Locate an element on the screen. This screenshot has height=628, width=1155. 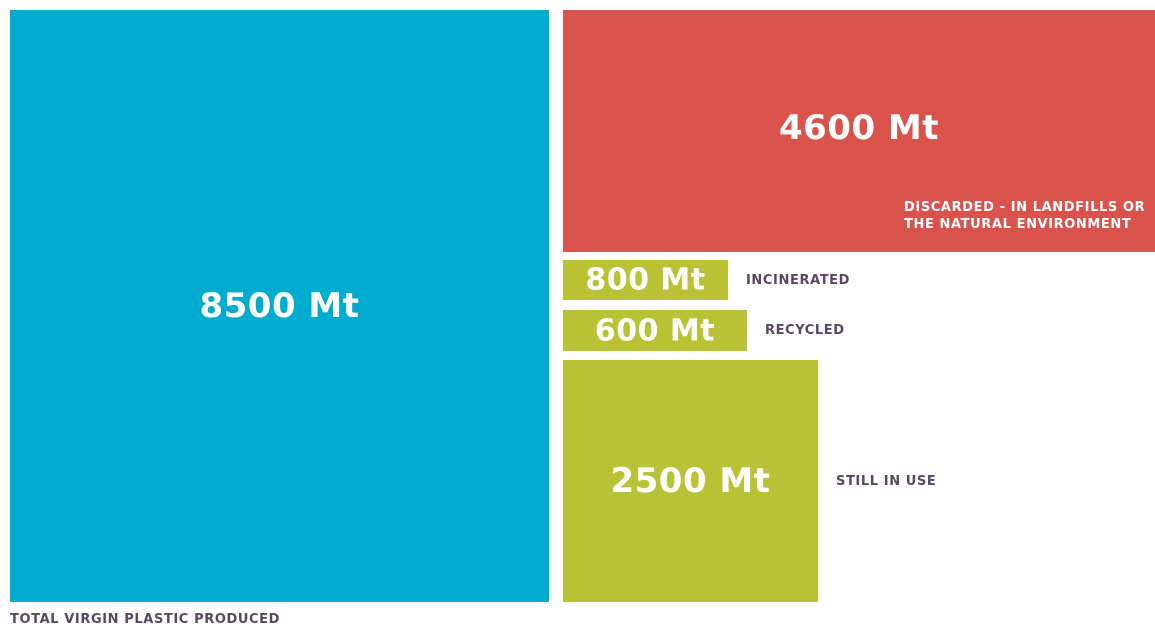
value-label-discarded: 4600 Mt is located at coordinates (859, 128).